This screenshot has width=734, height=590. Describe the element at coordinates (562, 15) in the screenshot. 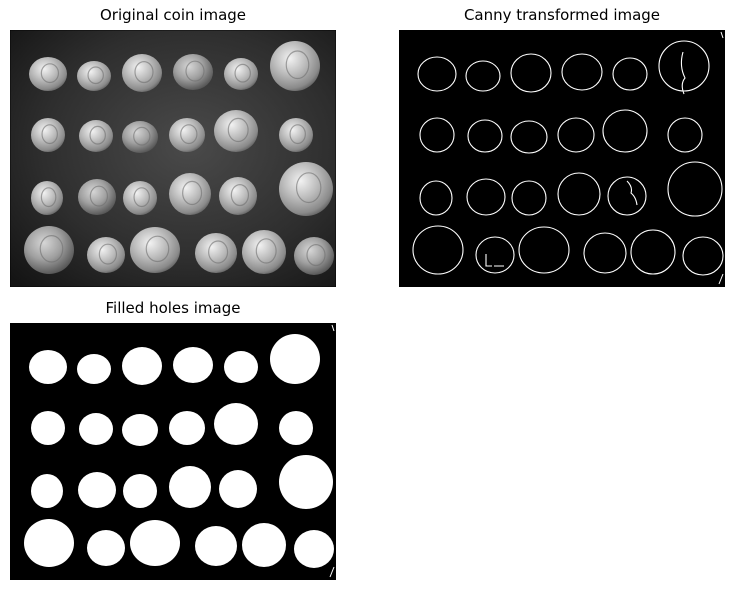

I see `panel-title-canny: Canny transformed image` at that location.